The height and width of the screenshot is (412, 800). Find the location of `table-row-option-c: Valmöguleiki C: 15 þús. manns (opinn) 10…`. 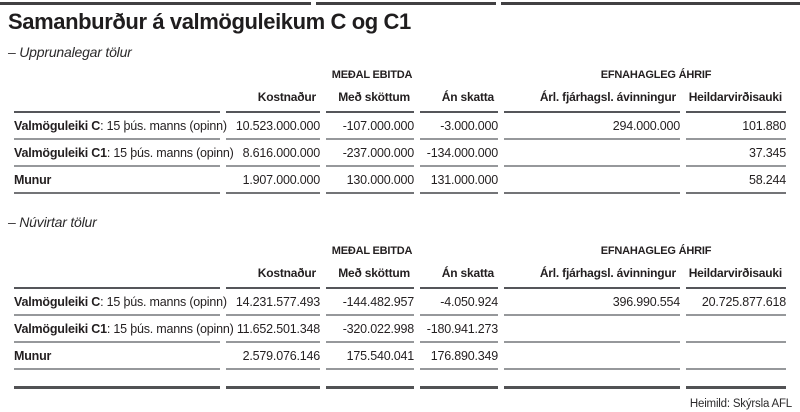

table-row-option-c: Valmöguleiki C: 15 þús. manns (opinn) 10… is located at coordinates (400, 126).